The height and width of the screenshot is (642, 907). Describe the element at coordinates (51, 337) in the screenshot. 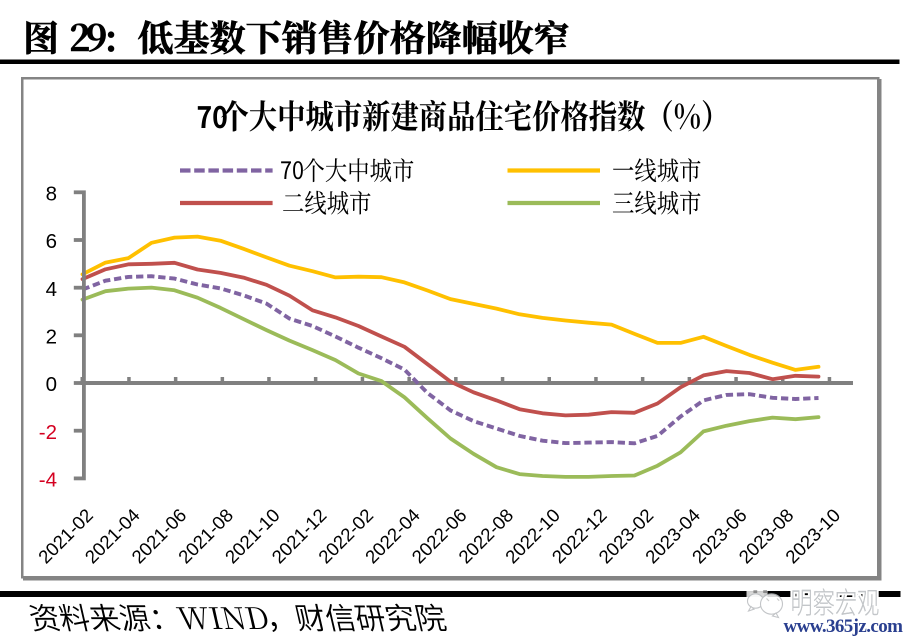

I see `svg-text: 2` at that location.